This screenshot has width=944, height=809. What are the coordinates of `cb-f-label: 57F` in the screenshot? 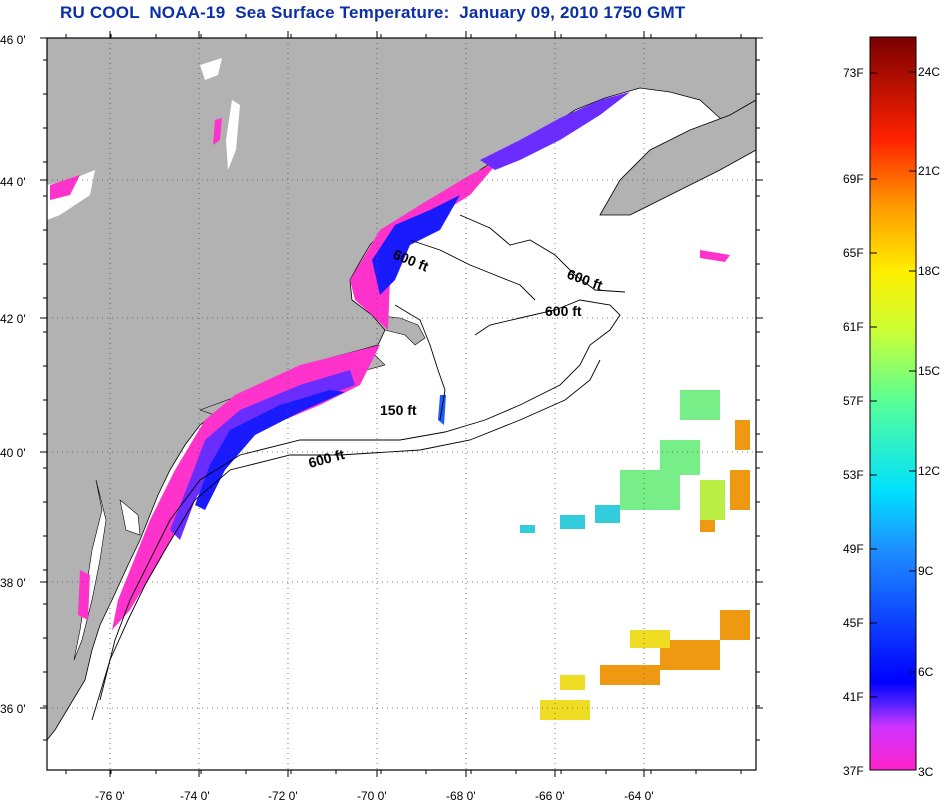 It's located at (853, 401).